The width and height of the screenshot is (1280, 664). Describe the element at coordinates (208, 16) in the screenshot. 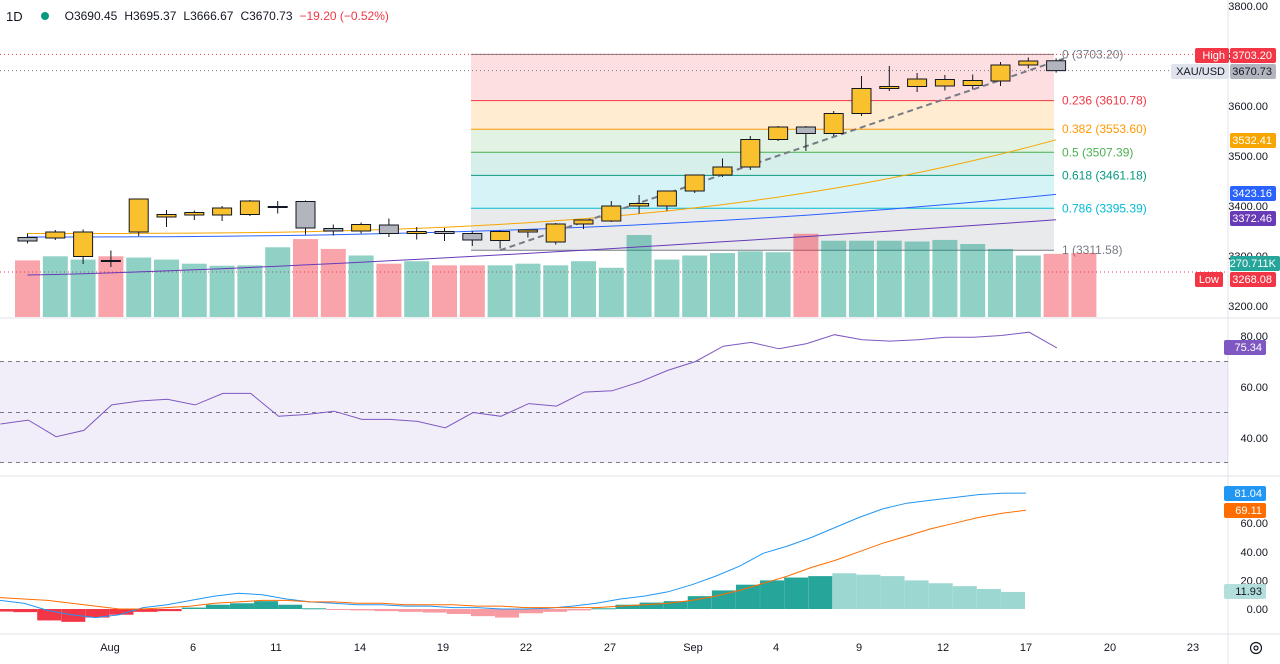

I see `low-value: L3666.67` at that location.